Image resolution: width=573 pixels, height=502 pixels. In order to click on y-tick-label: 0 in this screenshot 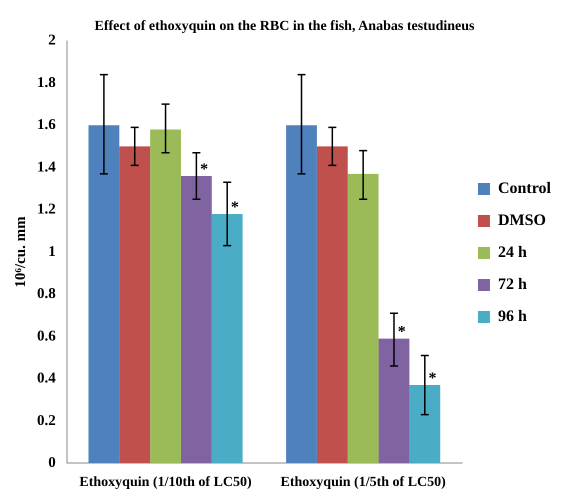, I will do `click(52, 463)`.